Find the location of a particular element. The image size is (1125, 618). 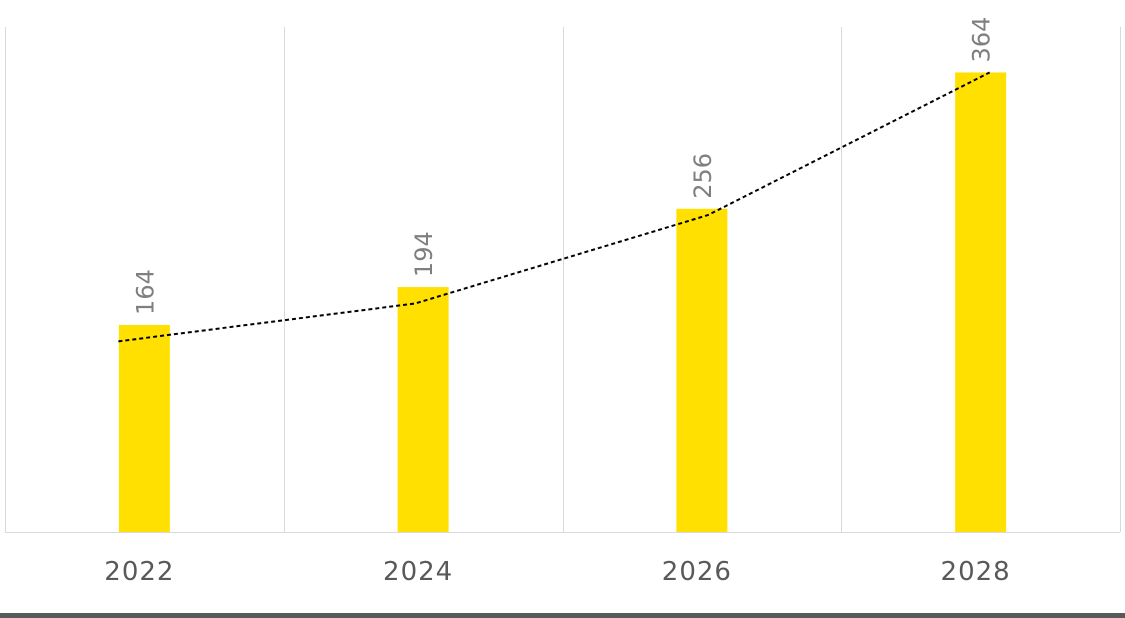

x-tick-label-2028: 2028 is located at coordinates (976, 572).